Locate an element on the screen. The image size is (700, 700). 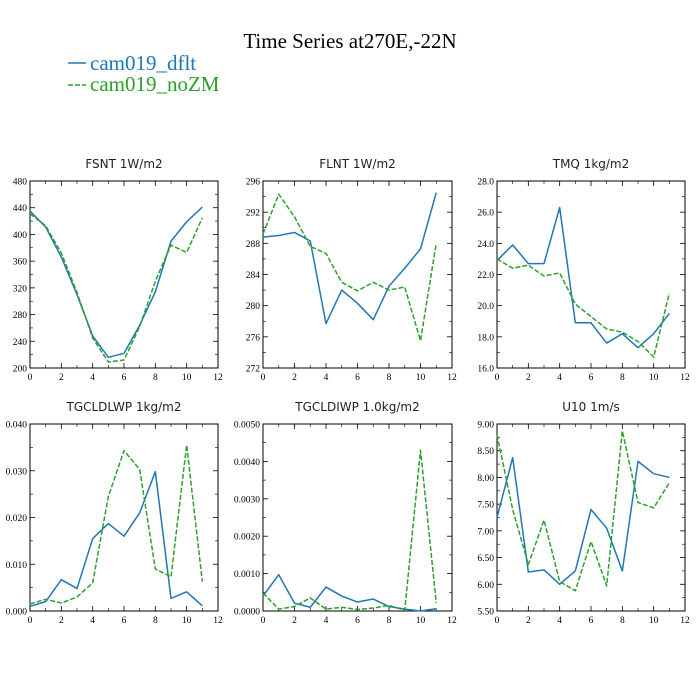
y-tick-label: 0.0010 is located at coordinates (247, 575).